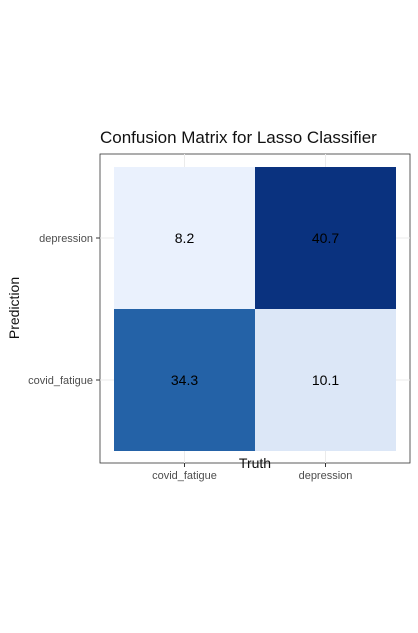  Describe the element at coordinates (184, 476) in the screenshot. I see `x-tick-label: covid_fatigue` at that location.